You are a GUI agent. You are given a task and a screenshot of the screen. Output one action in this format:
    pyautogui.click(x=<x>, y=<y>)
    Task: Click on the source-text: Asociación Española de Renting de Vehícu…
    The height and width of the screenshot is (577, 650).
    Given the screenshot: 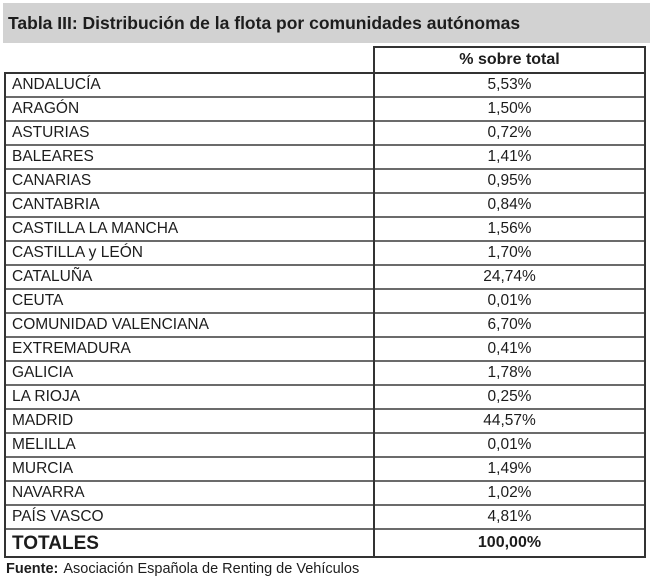 What is the action you would take?
    pyautogui.click(x=211, y=569)
    